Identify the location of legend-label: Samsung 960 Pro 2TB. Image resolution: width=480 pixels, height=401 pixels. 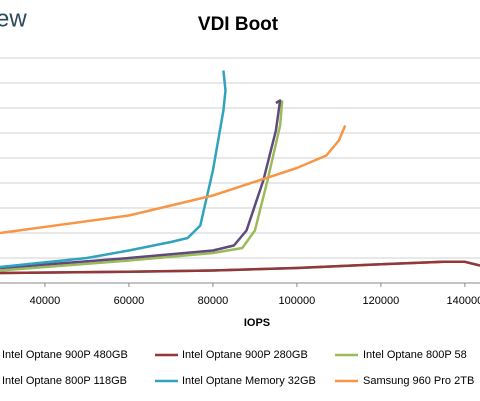
(418, 381).